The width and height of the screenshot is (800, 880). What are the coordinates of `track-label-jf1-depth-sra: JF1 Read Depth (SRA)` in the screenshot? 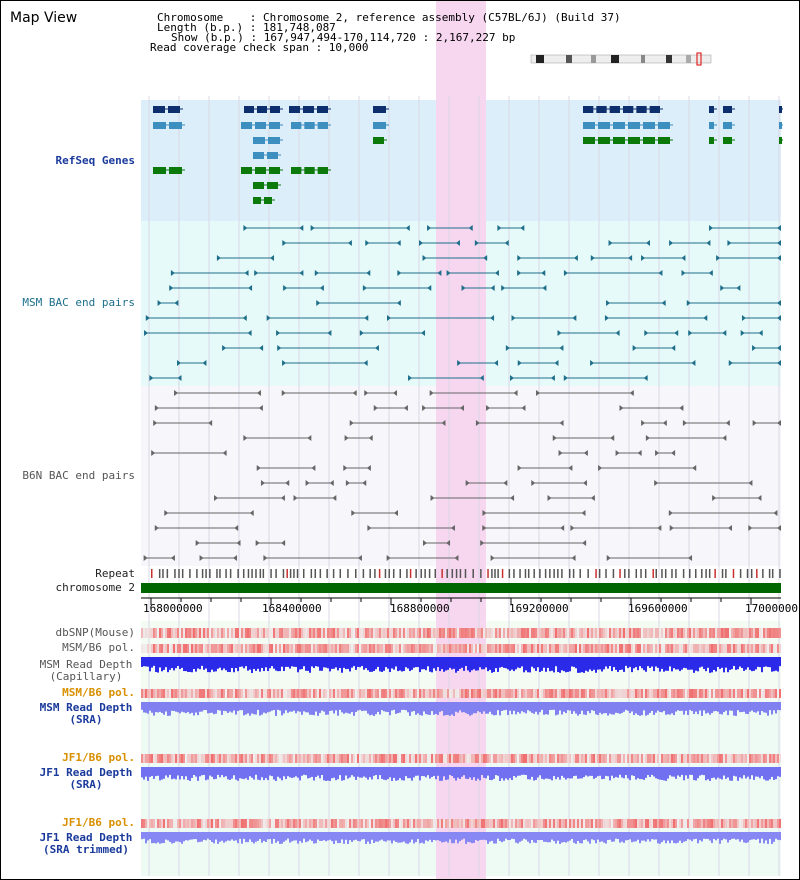 It's located at (86, 779).